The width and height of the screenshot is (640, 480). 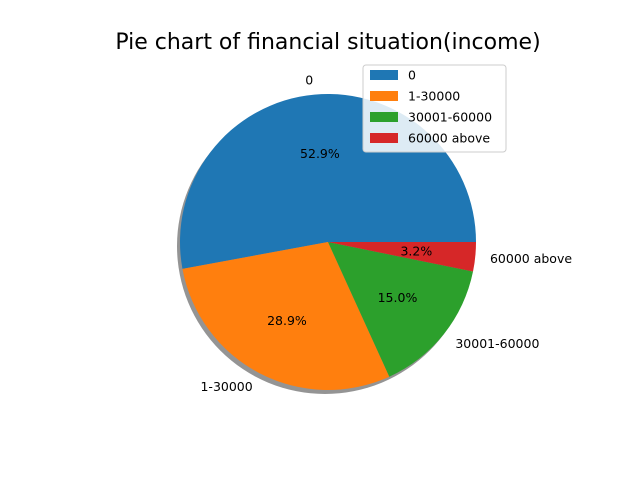 I want to click on legend-label-1-30000: 1-30000, so click(x=434, y=96).